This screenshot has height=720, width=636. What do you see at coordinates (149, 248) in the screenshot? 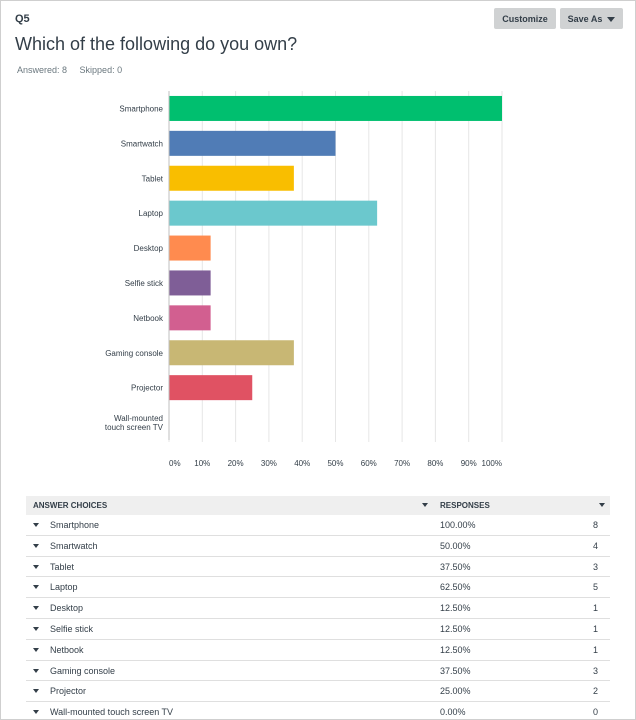
I see `category-label: Desktop` at bounding box center [149, 248].